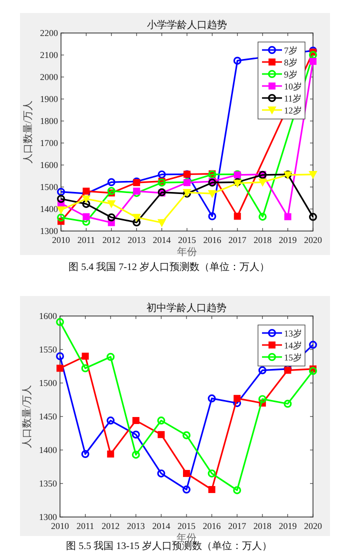  Describe the element at coordinates (48, 417) in the screenshot. I see `y-tick-label: 1450` at that location.